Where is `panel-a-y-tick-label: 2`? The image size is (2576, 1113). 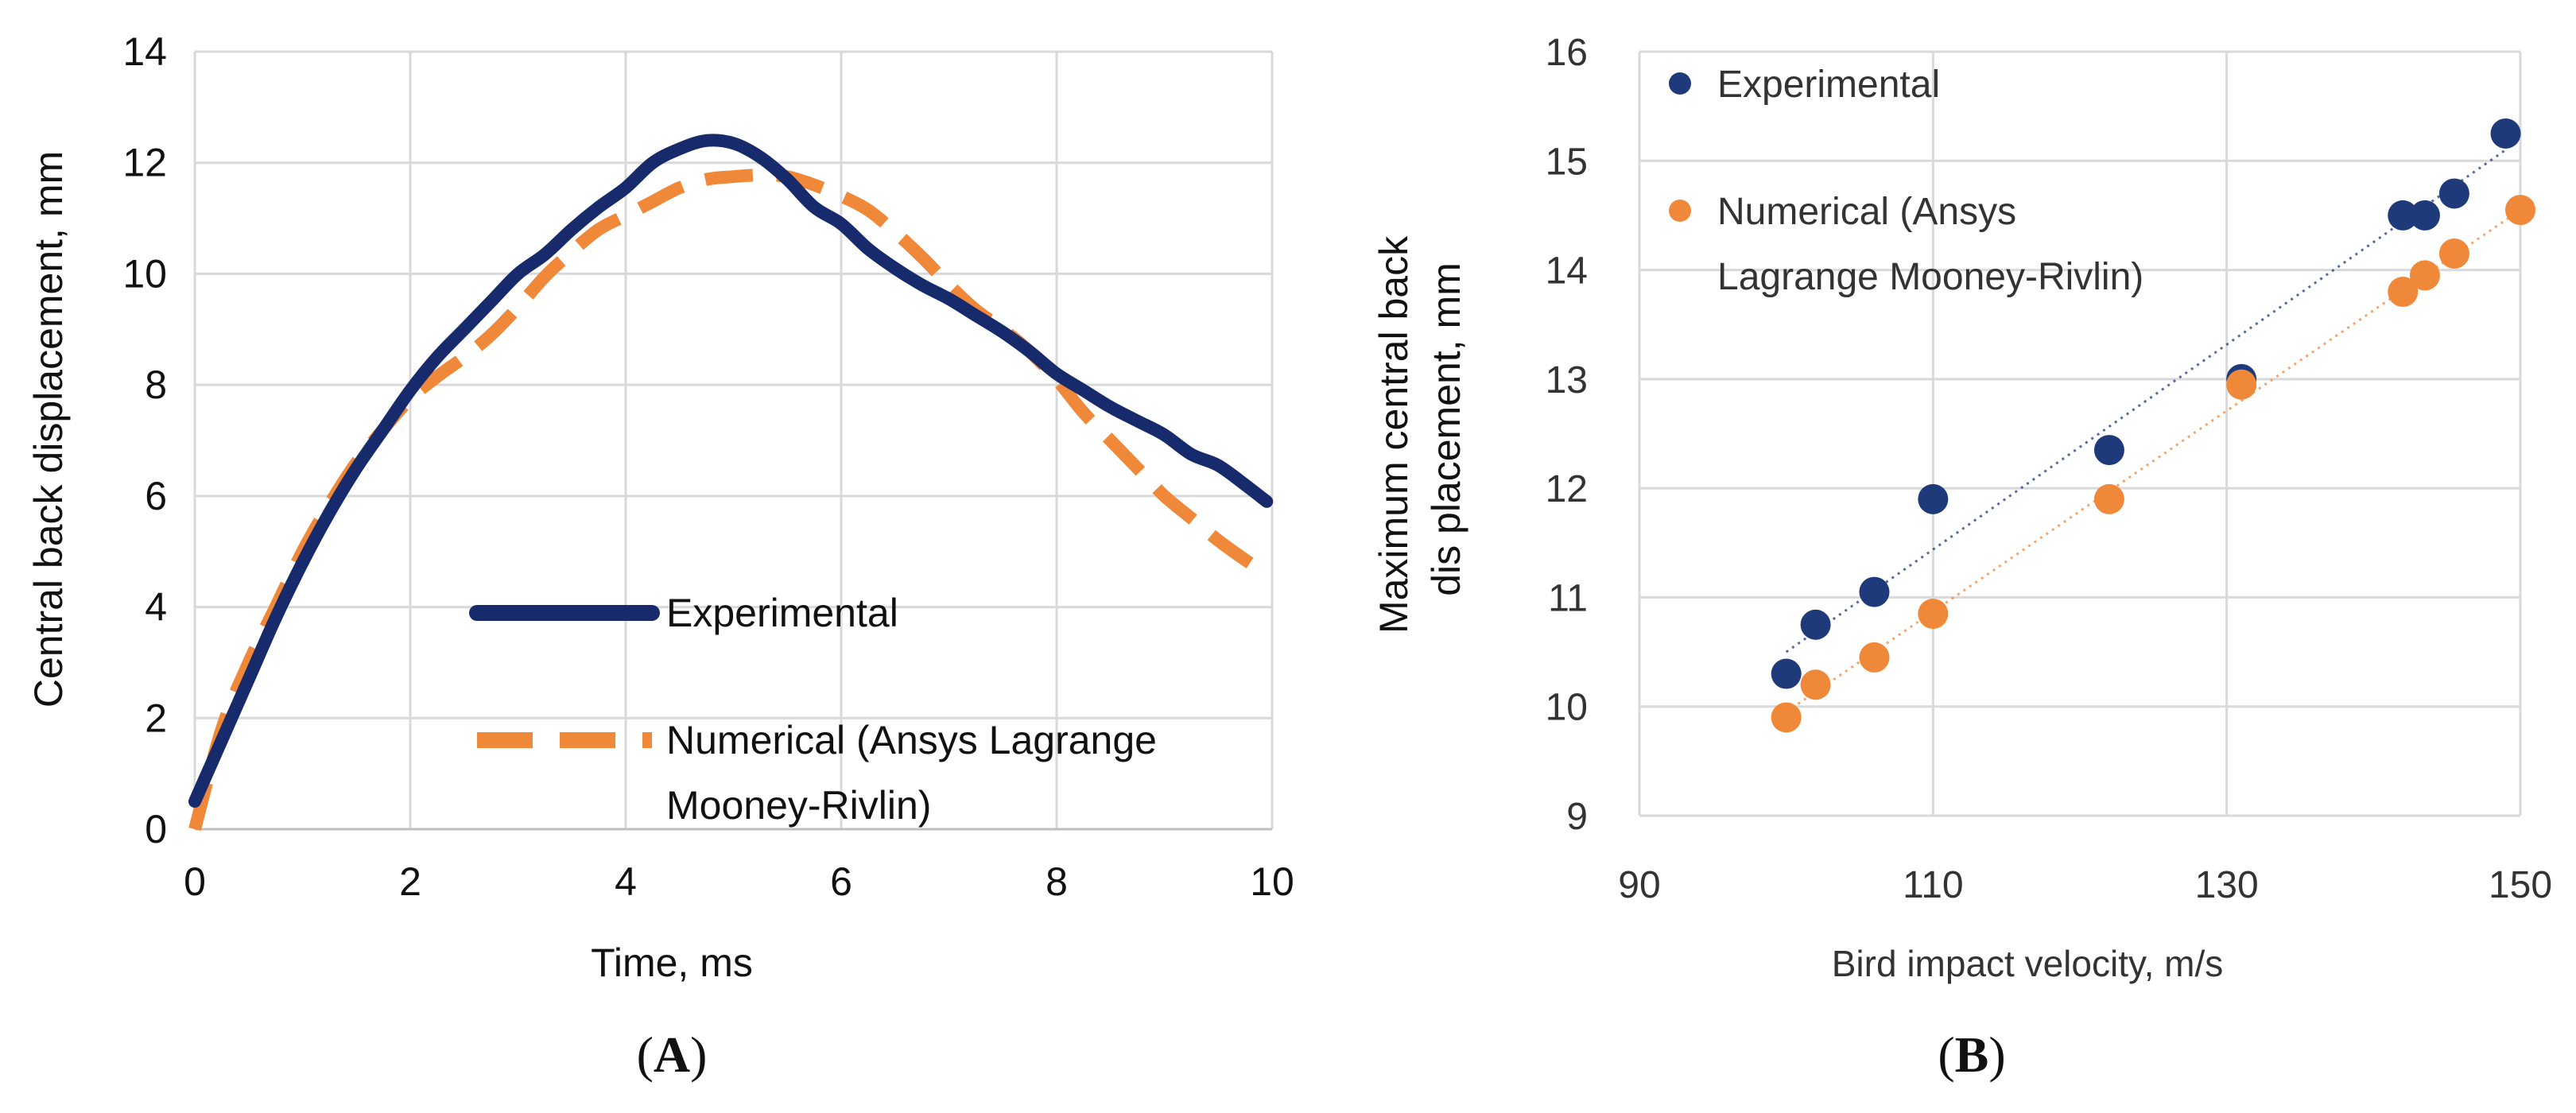 panel-a-y-tick-label: 2 is located at coordinates (156, 718).